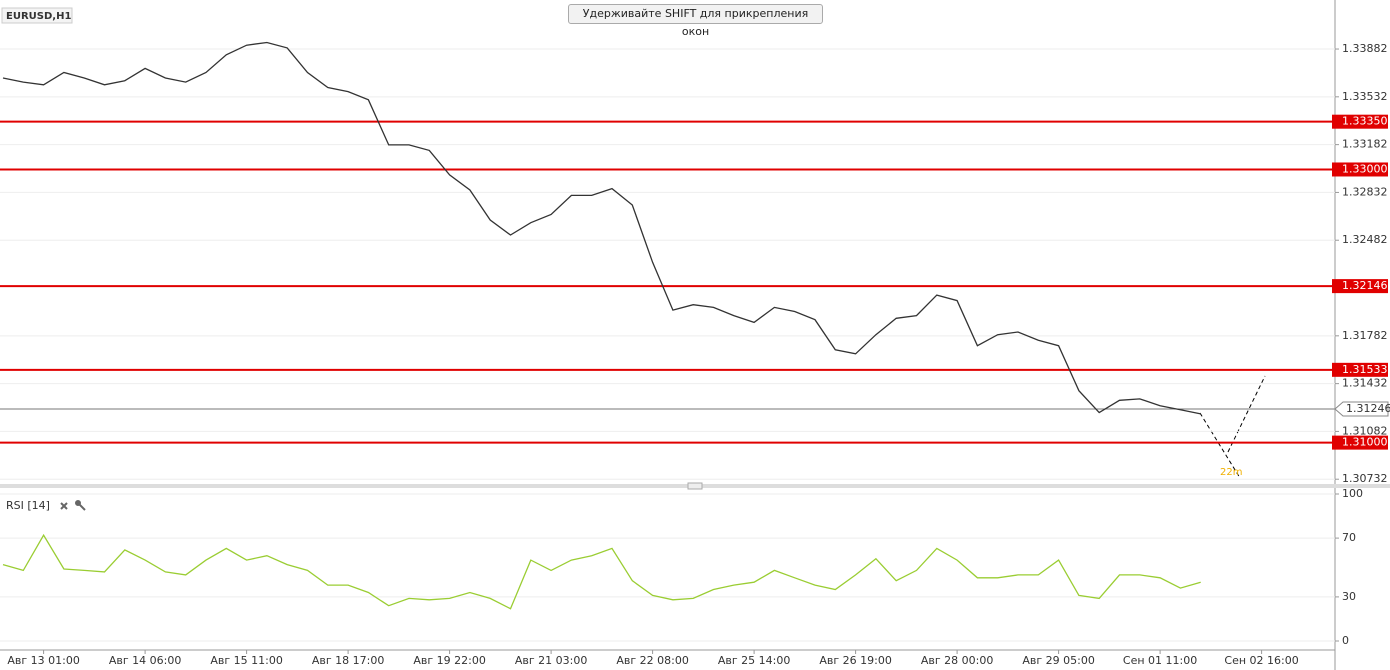 The height and width of the screenshot is (670, 1390). I want to click on x-tick-label: Сен 01 11:00, so click(1160, 660).